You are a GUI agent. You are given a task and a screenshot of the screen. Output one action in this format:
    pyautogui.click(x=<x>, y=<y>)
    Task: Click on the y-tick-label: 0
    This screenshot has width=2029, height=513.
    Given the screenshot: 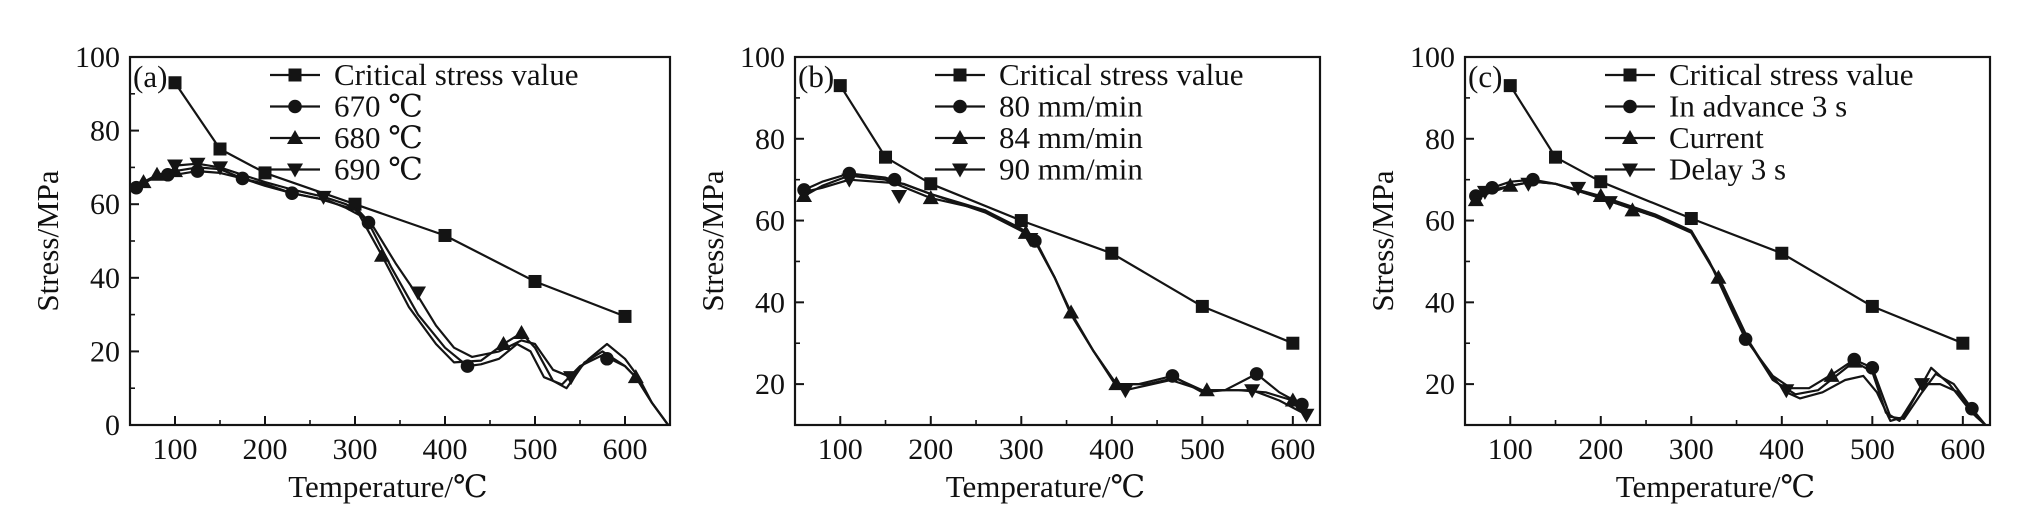 What is the action you would take?
    pyautogui.click(x=112, y=425)
    